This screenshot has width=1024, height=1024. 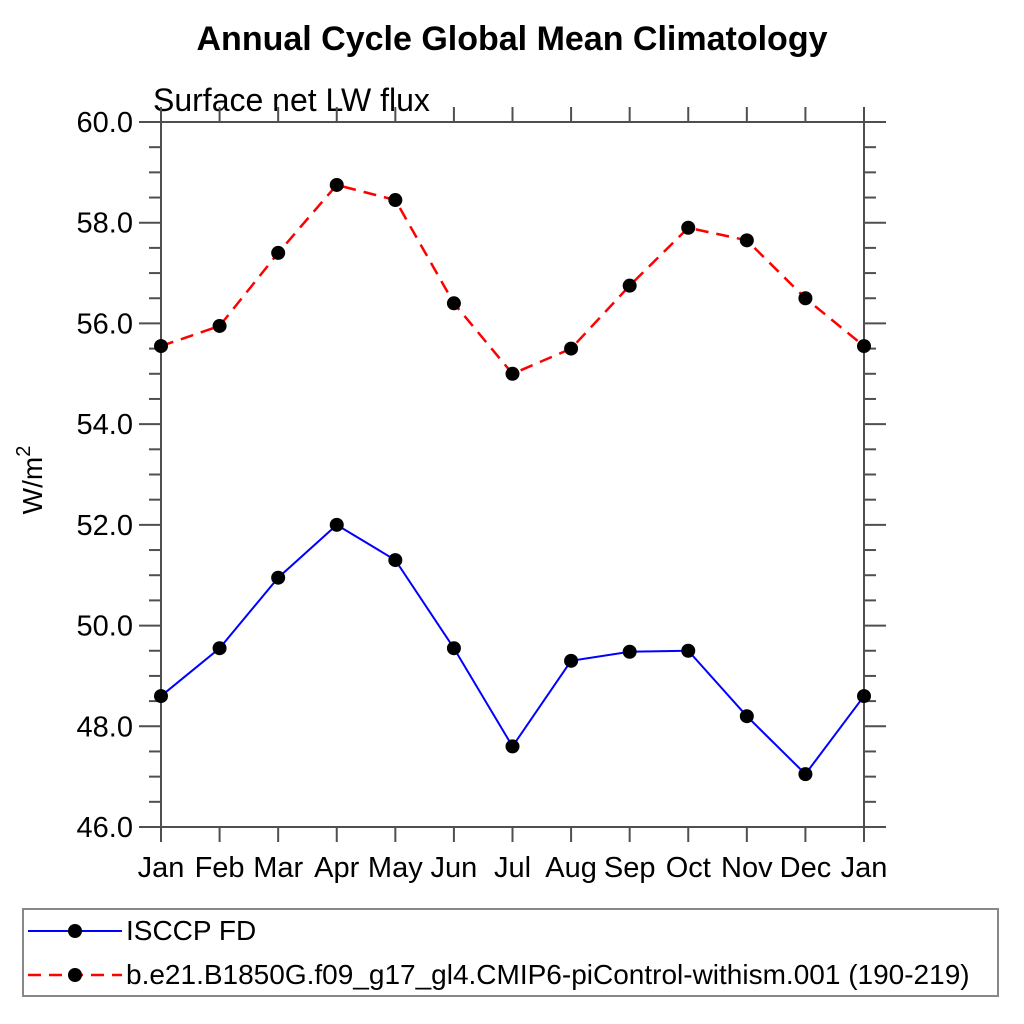 What do you see at coordinates (688, 868) in the screenshot?
I see `x-tick-label: Oct` at bounding box center [688, 868].